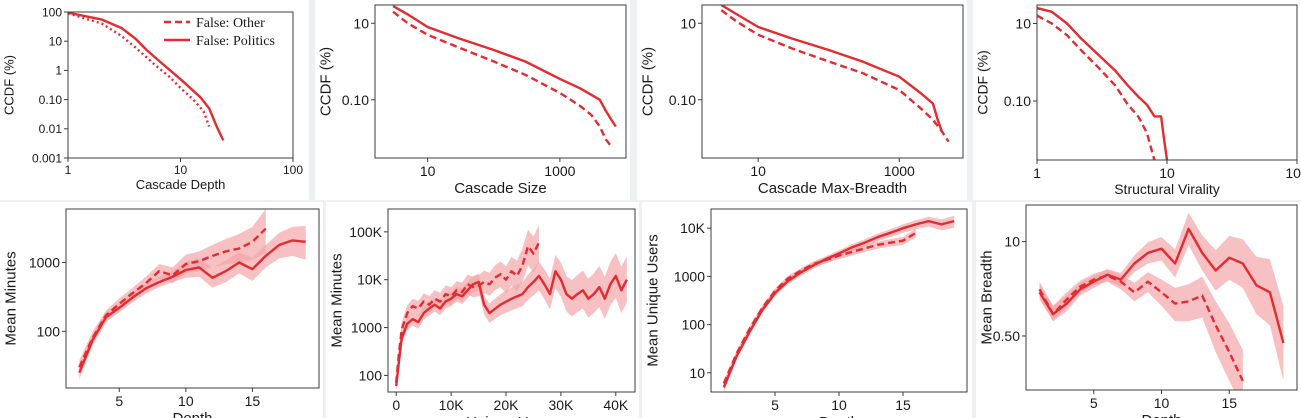 The height and width of the screenshot is (418, 1301). I want to click on x-tick-label: 30K, so click(561, 405).